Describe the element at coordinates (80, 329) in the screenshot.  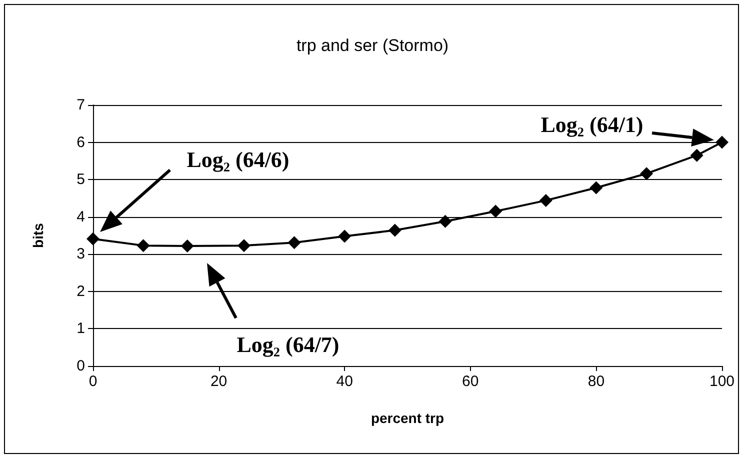
I see `y-tick-label: 1` at that location.